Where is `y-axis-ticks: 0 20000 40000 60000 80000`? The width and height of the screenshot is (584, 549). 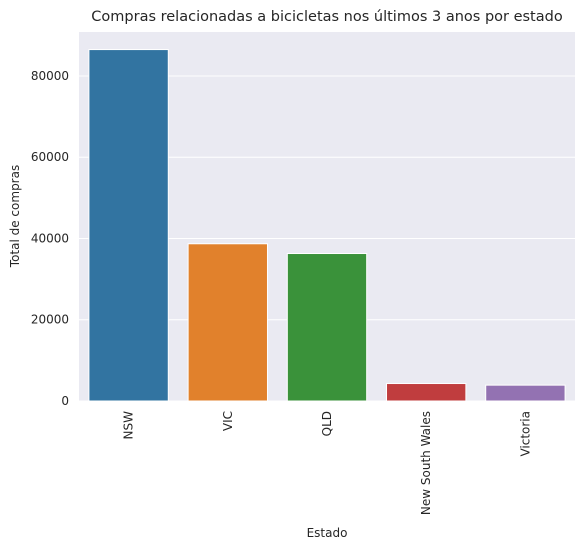 y-axis-ticks: 0 20000 40000 60000 80000 is located at coordinates (50, 238).